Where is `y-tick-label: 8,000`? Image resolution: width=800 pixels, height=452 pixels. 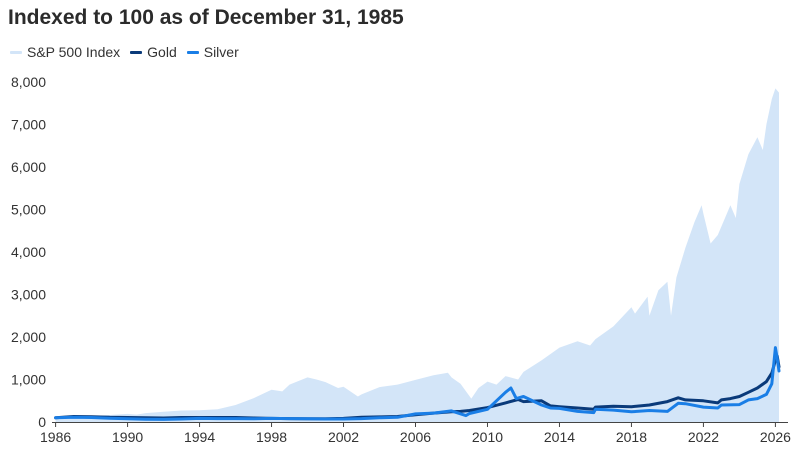
y-tick-label: 8,000 is located at coordinates (28, 82).